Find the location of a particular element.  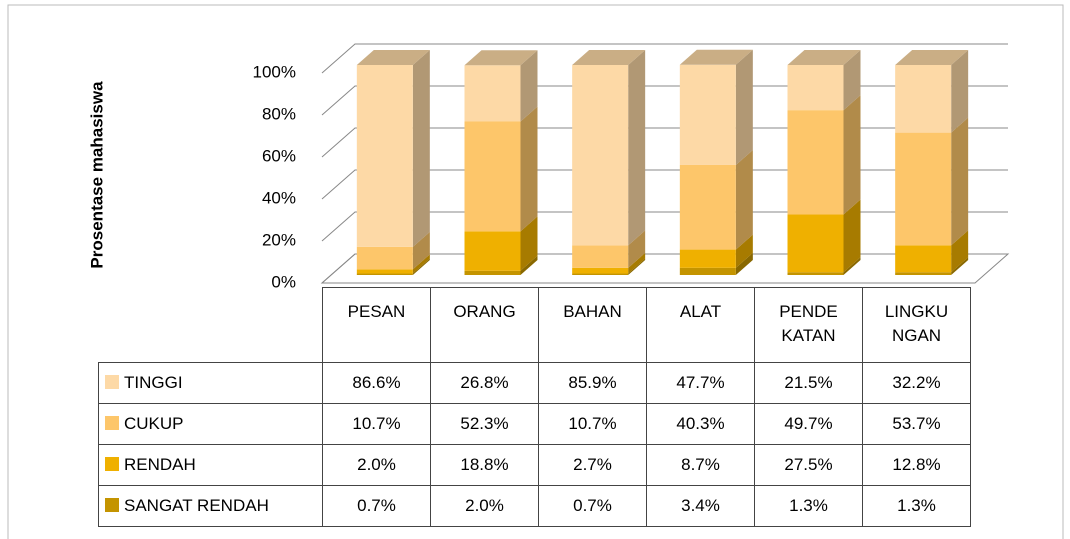

legend-label: CUKUP is located at coordinates (154, 423).